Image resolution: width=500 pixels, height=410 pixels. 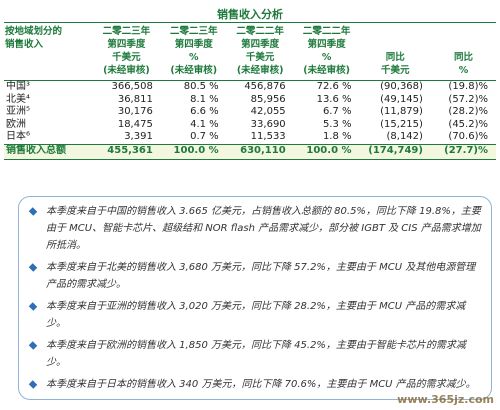 I want to click on cell: 80.5 %, so click(x=201, y=86).